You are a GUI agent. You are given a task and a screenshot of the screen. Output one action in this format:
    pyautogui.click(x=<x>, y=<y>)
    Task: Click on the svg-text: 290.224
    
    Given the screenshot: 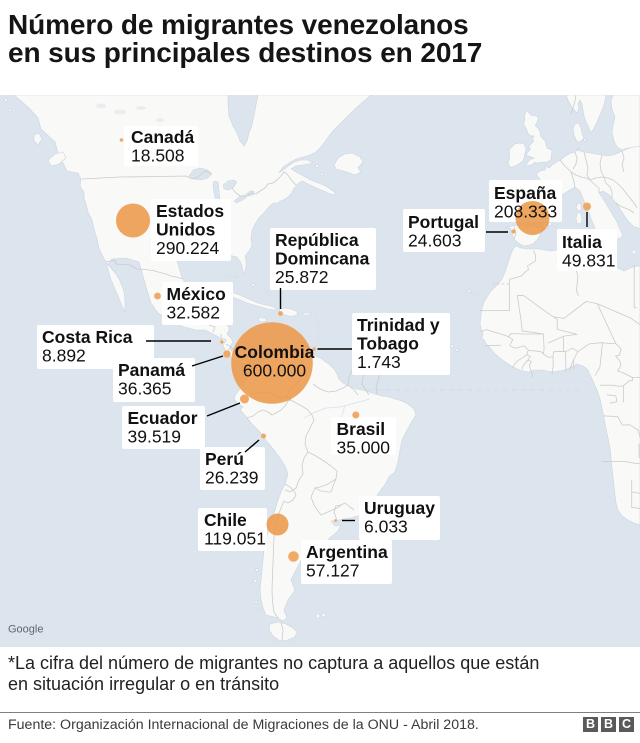 What is the action you would take?
    pyautogui.click(x=188, y=248)
    